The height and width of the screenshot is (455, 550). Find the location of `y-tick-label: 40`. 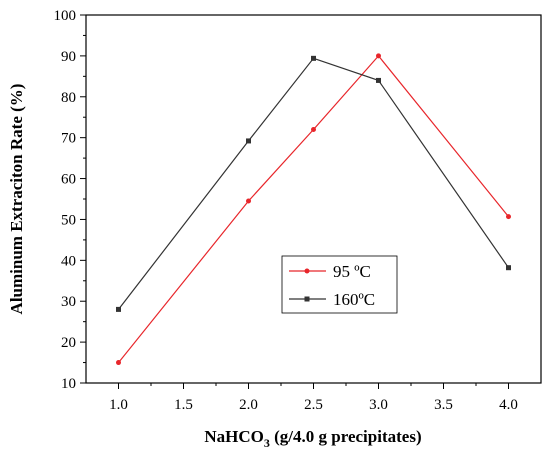

y-tick-label: 40 is located at coordinates (68, 261).